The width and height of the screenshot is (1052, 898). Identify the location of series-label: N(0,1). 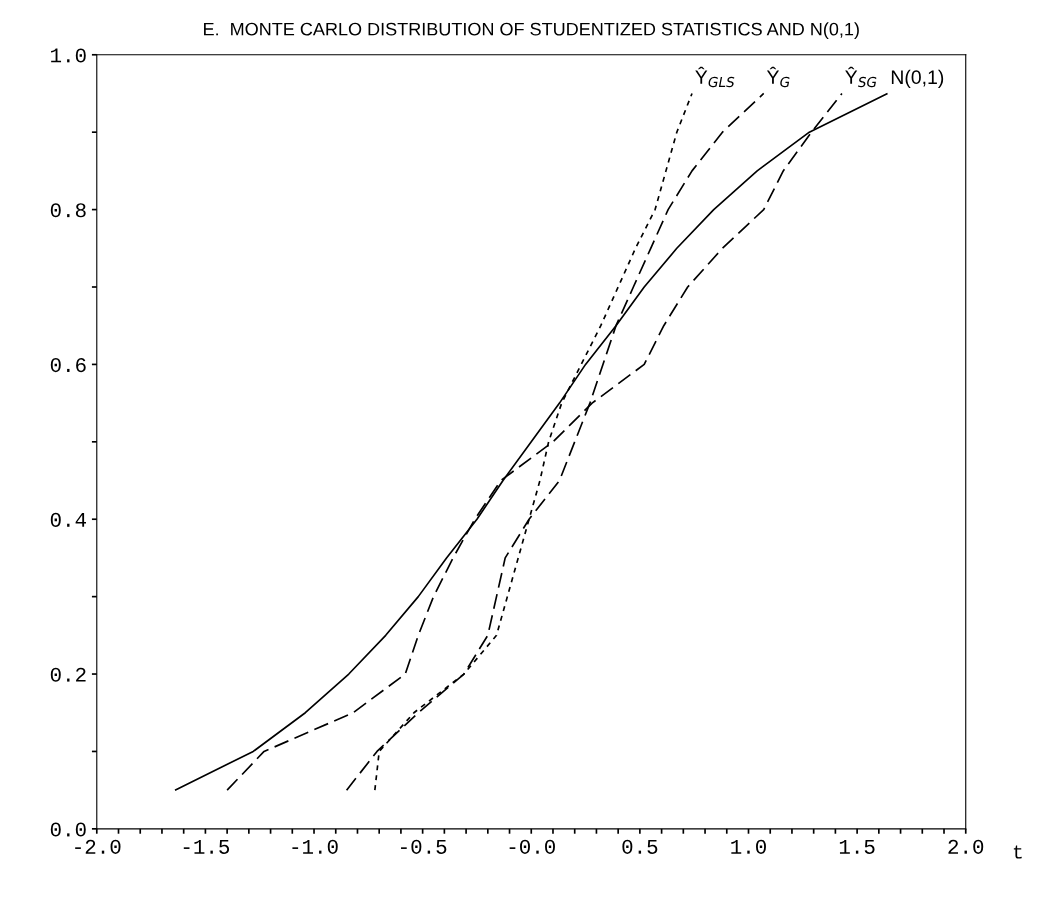
(917, 78).